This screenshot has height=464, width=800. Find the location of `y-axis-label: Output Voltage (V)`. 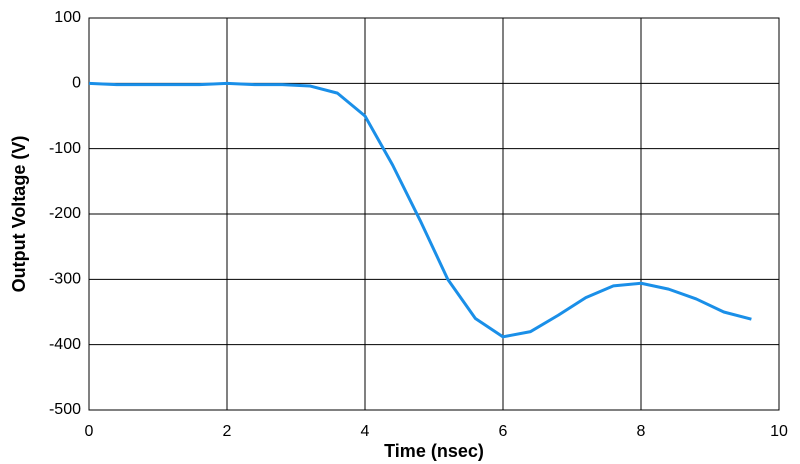

y-axis-label: Output Voltage (V) is located at coordinates (19, 214).